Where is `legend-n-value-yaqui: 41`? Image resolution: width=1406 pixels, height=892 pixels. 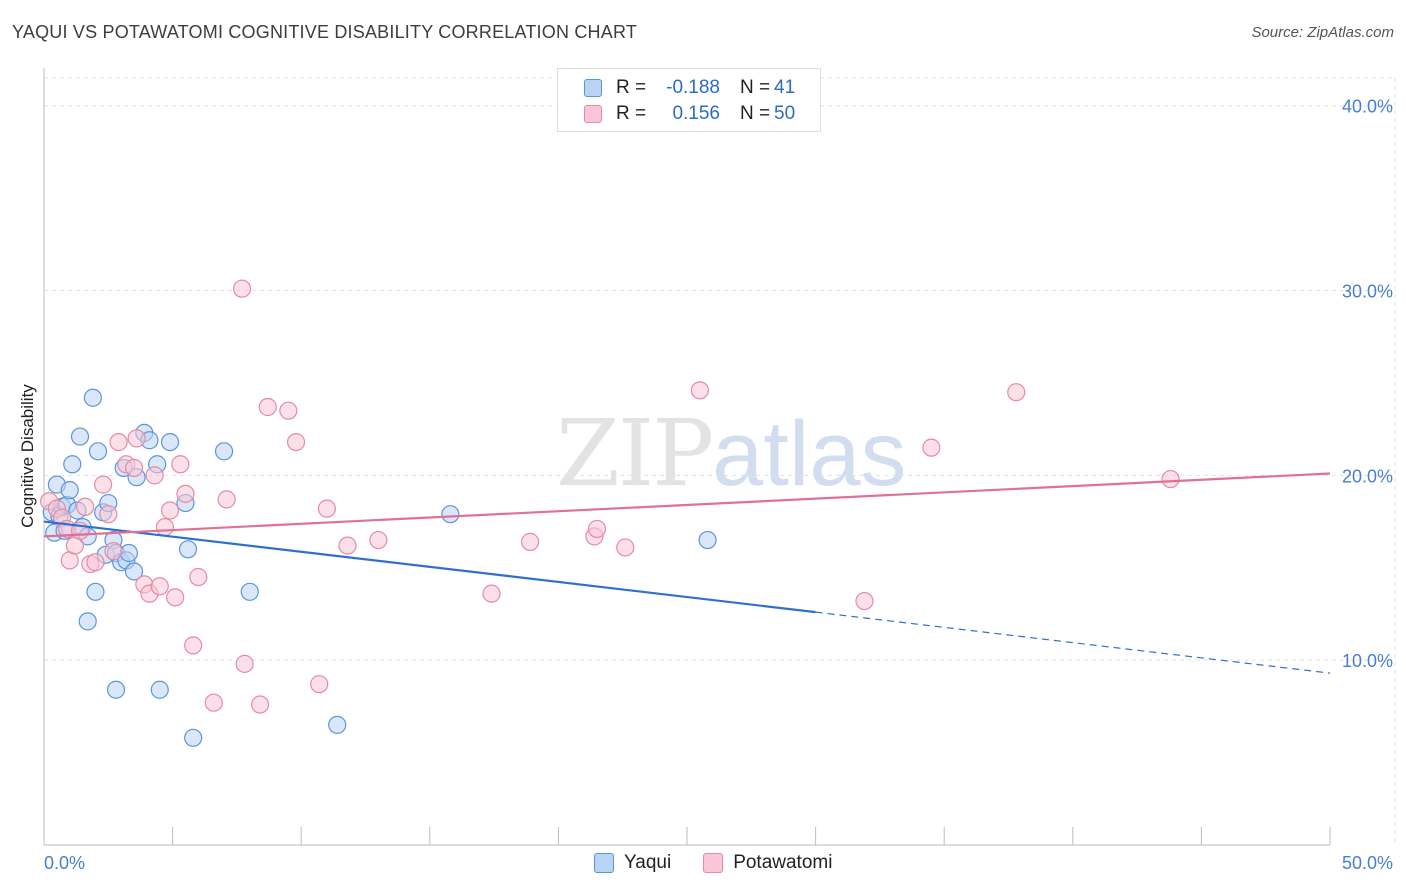
legend-n-value-yaqui: 41 is located at coordinates (785, 87).